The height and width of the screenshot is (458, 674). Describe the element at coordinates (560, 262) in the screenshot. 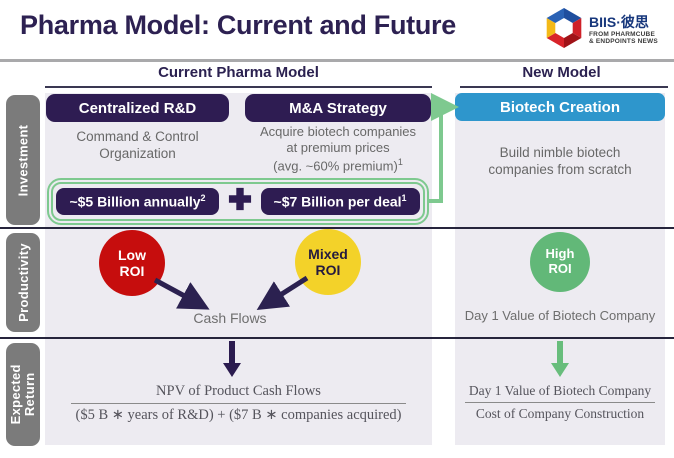

I see `high-roi-circle: High ROI` at that location.